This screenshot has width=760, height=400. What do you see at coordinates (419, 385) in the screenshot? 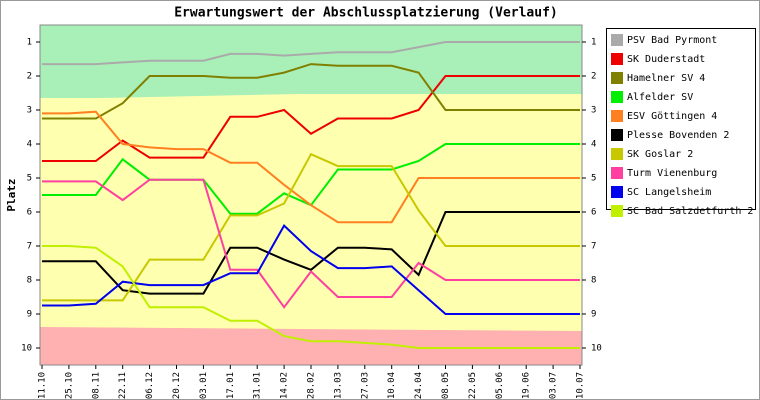
I see `x-tick-label: 24.04` at bounding box center [419, 385].